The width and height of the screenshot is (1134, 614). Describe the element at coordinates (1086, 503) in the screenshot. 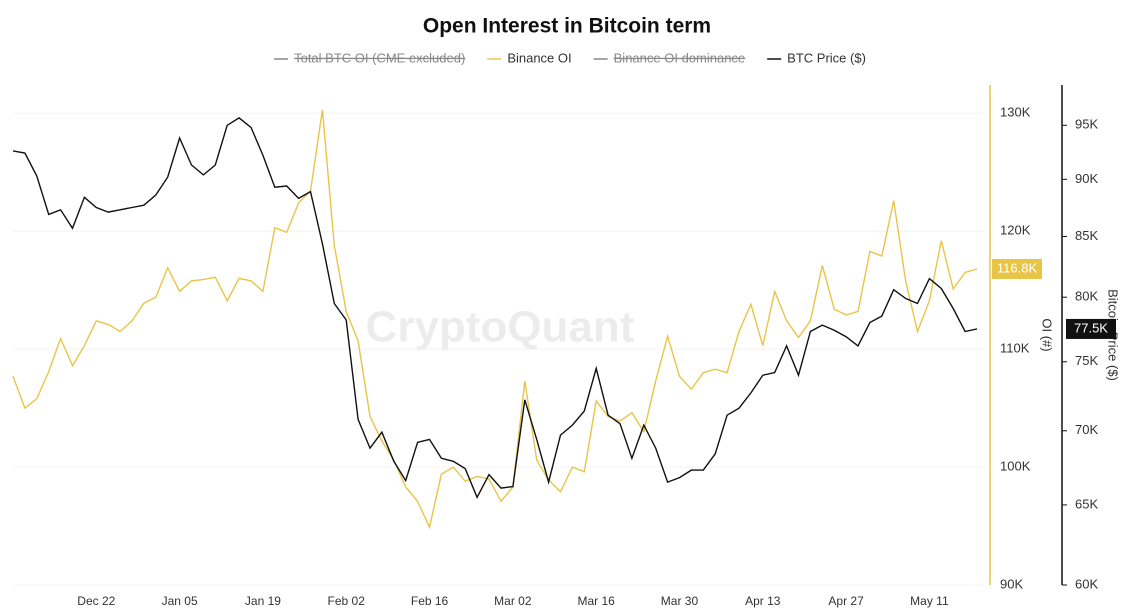

I see `y2-tick-label: 65K` at that location.